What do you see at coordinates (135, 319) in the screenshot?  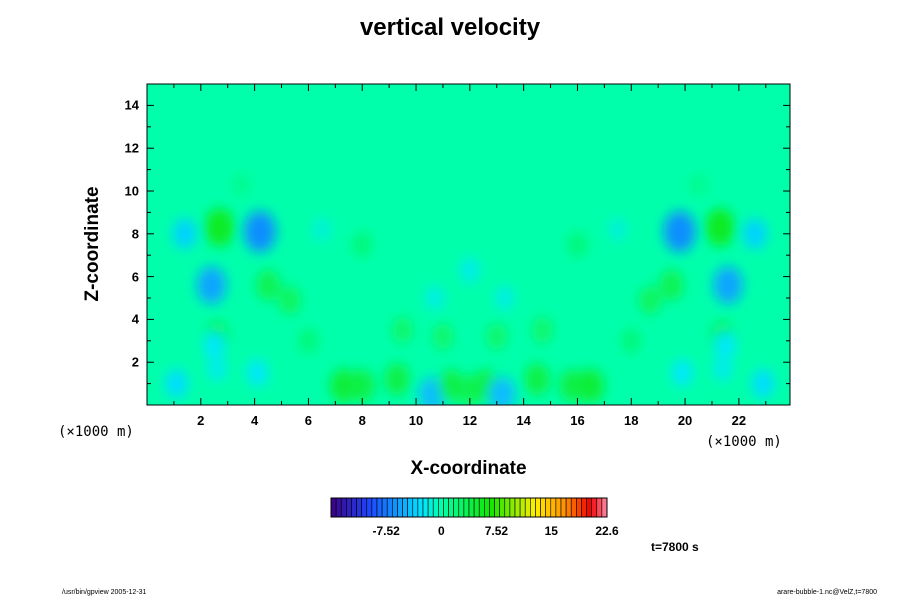 I see `y-tick-label: 4` at bounding box center [135, 319].